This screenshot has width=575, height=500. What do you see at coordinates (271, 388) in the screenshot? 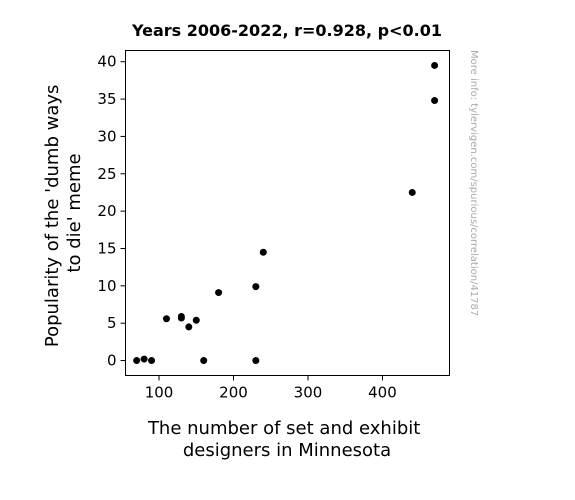
I see `x-axis-ticks: 100 200 300 400` at bounding box center [271, 388].